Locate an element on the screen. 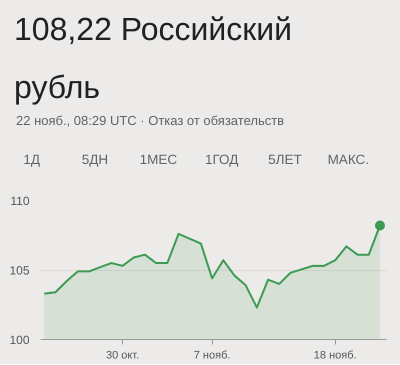 This screenshot has height=365, width=400. y-tick-label: 100 is located at coordinates (19, 340).